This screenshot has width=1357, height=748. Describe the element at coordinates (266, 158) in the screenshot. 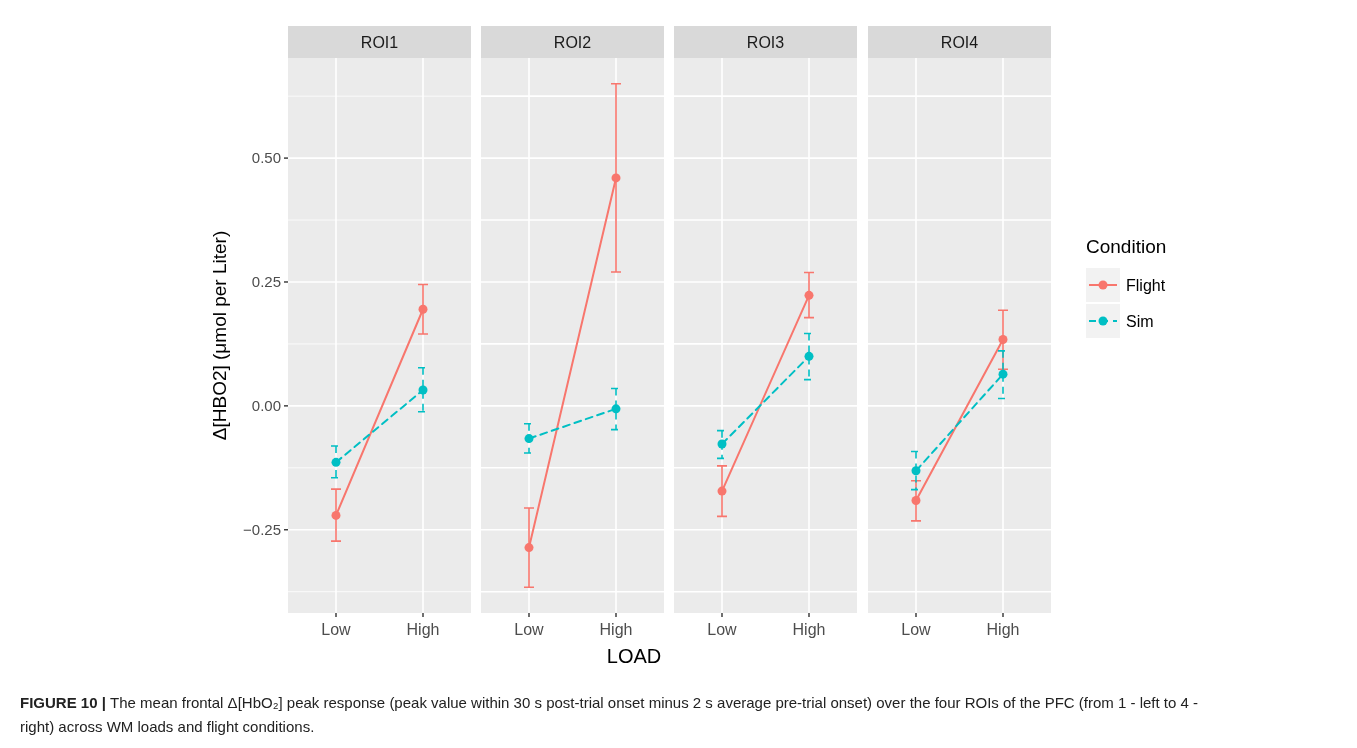

I see `y-tick-label: 0.50` at that location.